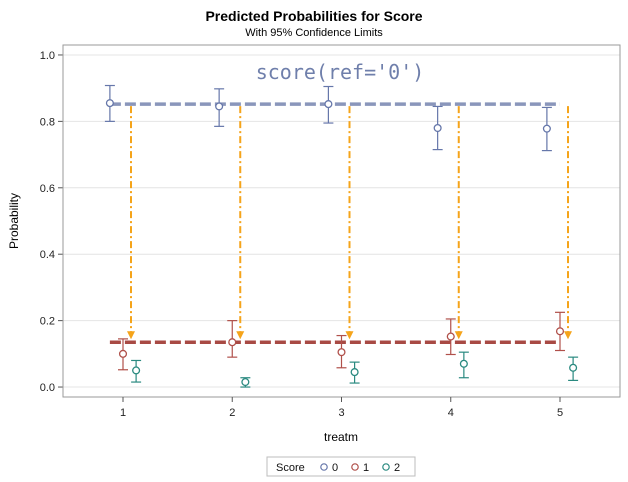 This screenshot has width=628, height=482. What do you see at coordinates (335, 468) in the screenshot?
I see `legend-label-score-0: 0` at bounding box center [335, 468].